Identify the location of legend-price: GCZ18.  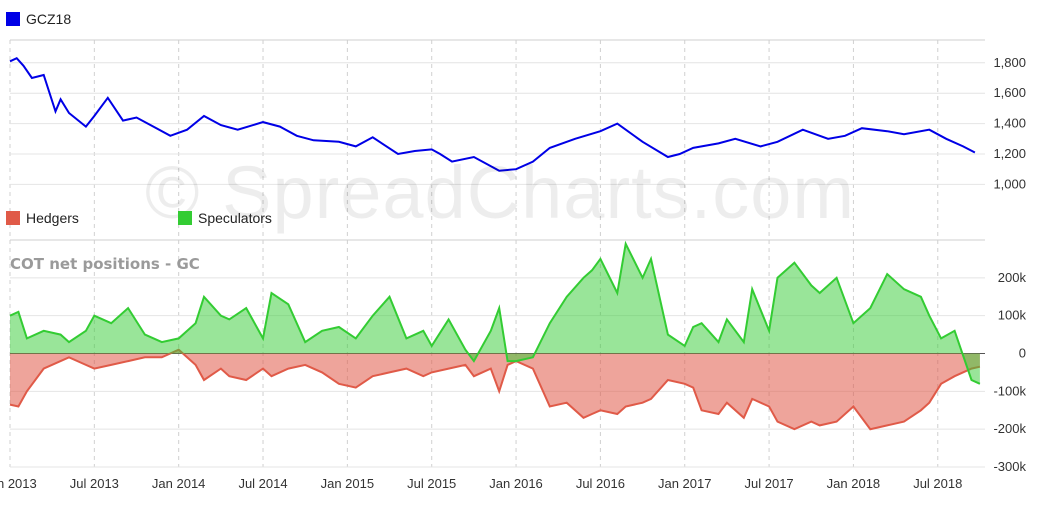
(38, 19).